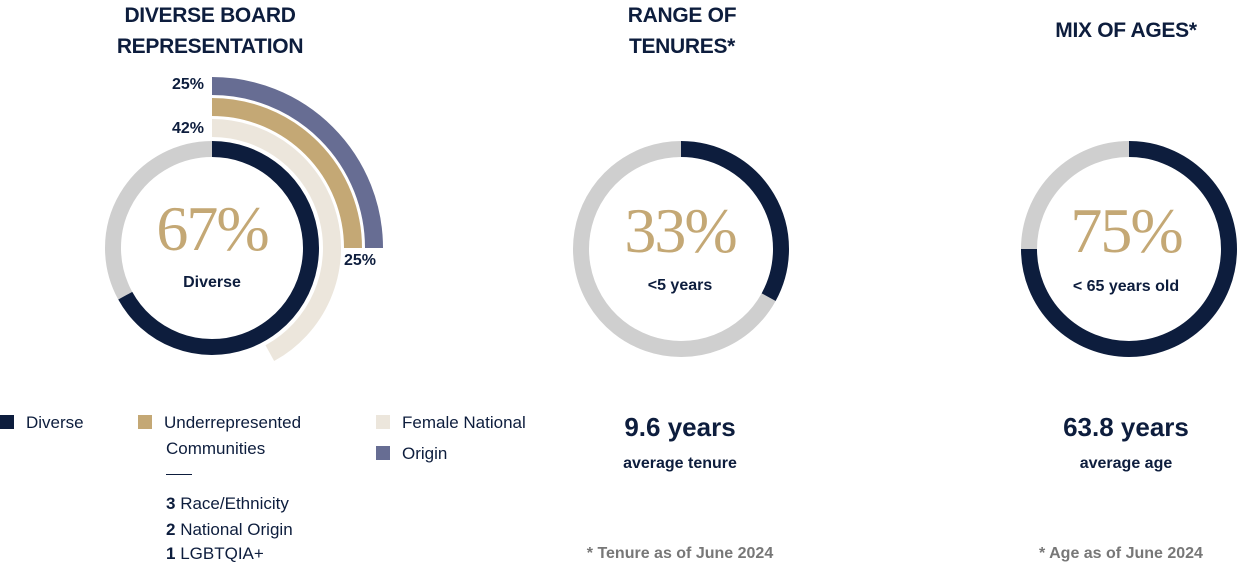  Describe the element at coordinates (1126, 30) in the screenshot. I see `ages-title: MIX OF AGES*` at that location.